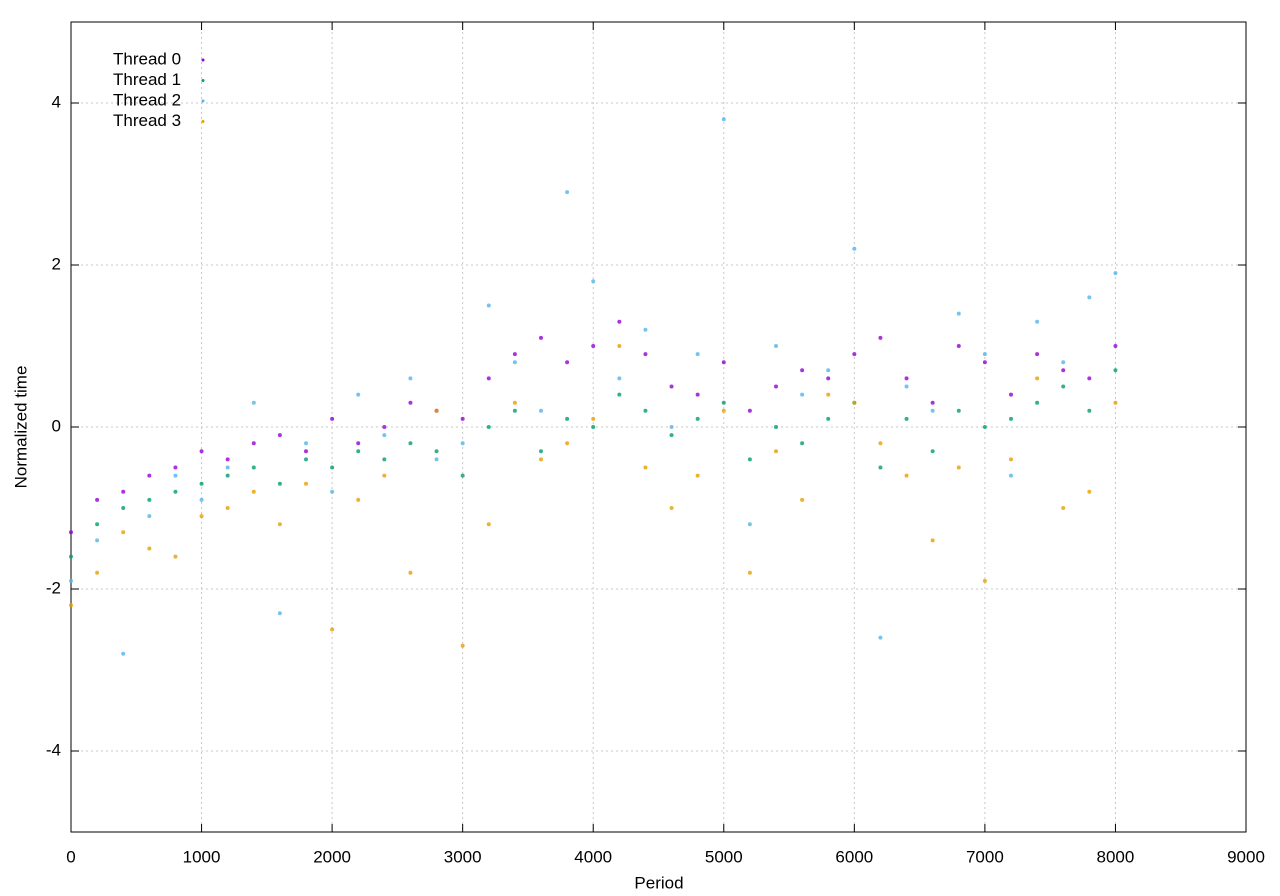 The image size is (1280, 896). I want to click on x-tick-label: 8000, so click(1116, 856).